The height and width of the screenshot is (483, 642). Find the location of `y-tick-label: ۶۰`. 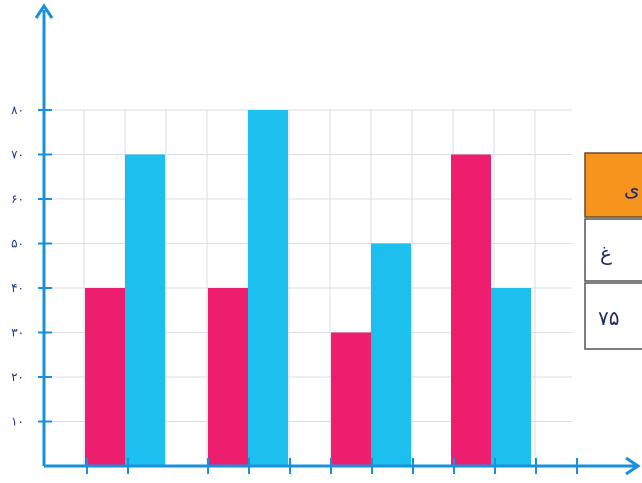

y-tick-label: ۶۰ is located at coordinates (17, 199).